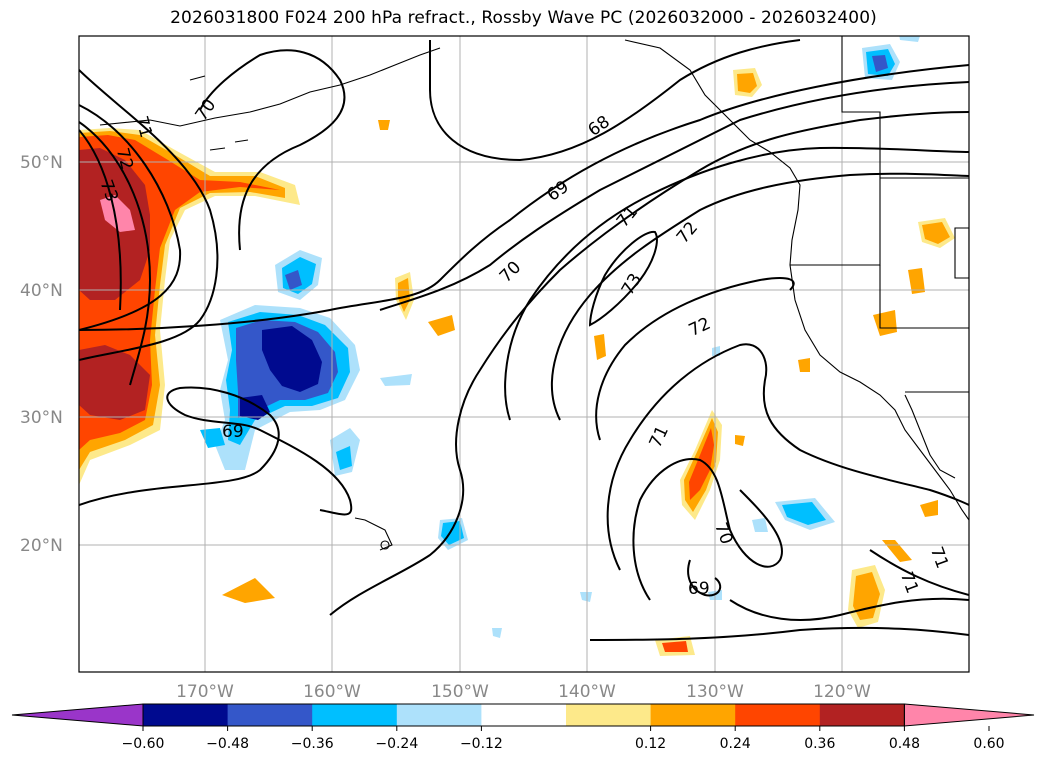  I want to click on contour-72-west, so click(115, 253).